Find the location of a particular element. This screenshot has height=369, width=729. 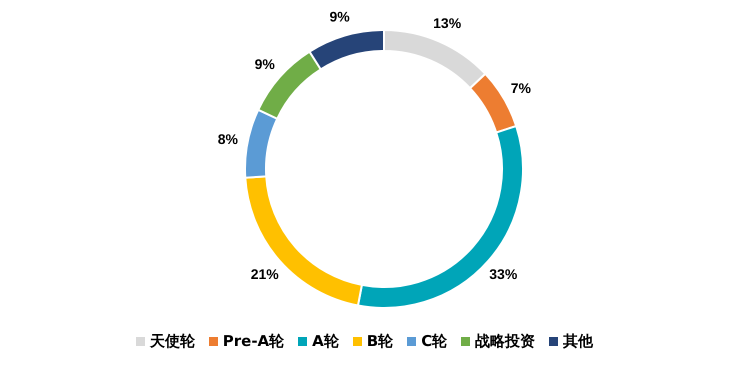

data-label: 7% is located at coordinates (521, 88).